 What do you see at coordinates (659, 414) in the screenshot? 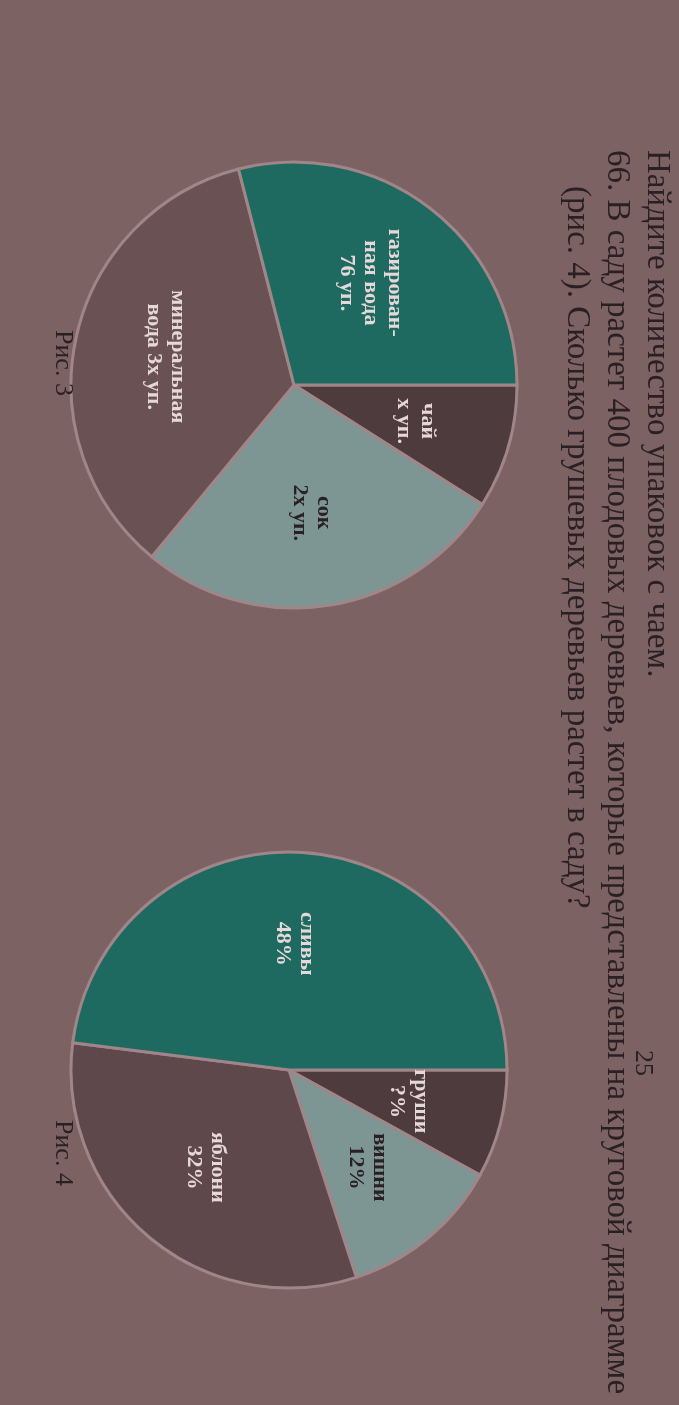
I see `text: Найдите количество упаковок с чаем.` at bounding box center [659, 414].